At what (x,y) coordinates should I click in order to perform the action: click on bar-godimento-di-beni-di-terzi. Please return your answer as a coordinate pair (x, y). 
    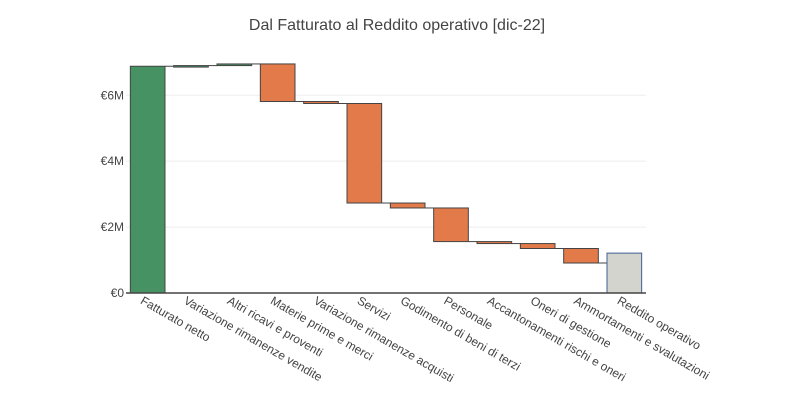
    Looking at the image, I should click on (407, 205).